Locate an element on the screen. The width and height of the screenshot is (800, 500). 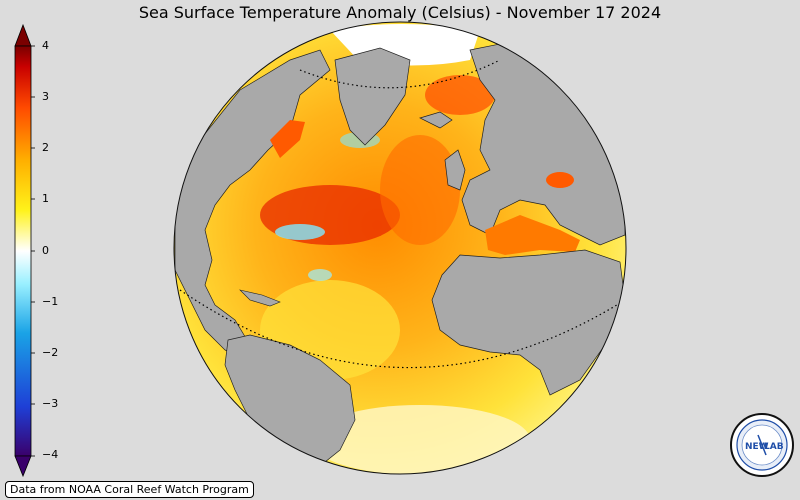
british-isles-land is located at coordinates (455, 170).